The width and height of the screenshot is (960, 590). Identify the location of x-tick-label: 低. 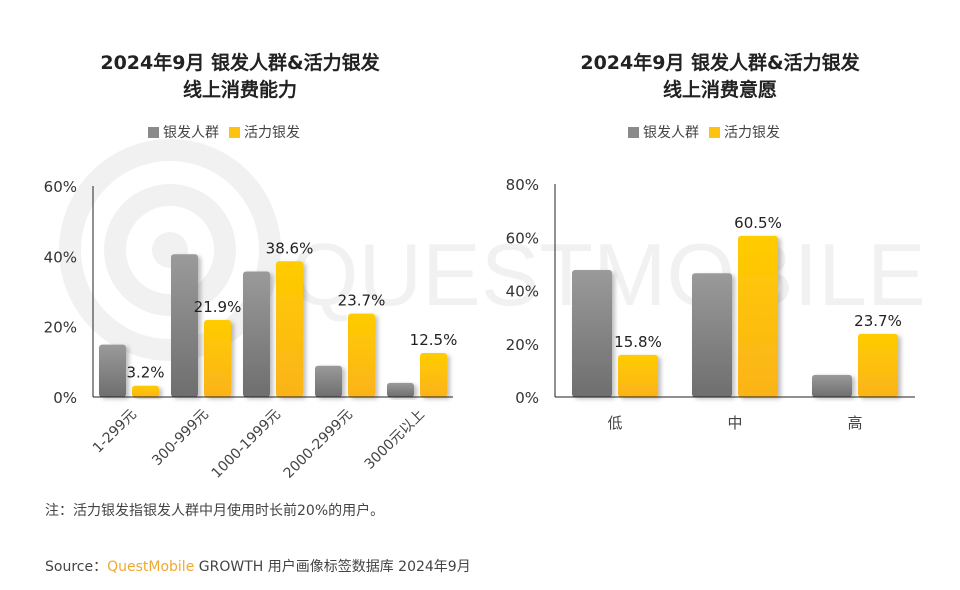
(614, 423).